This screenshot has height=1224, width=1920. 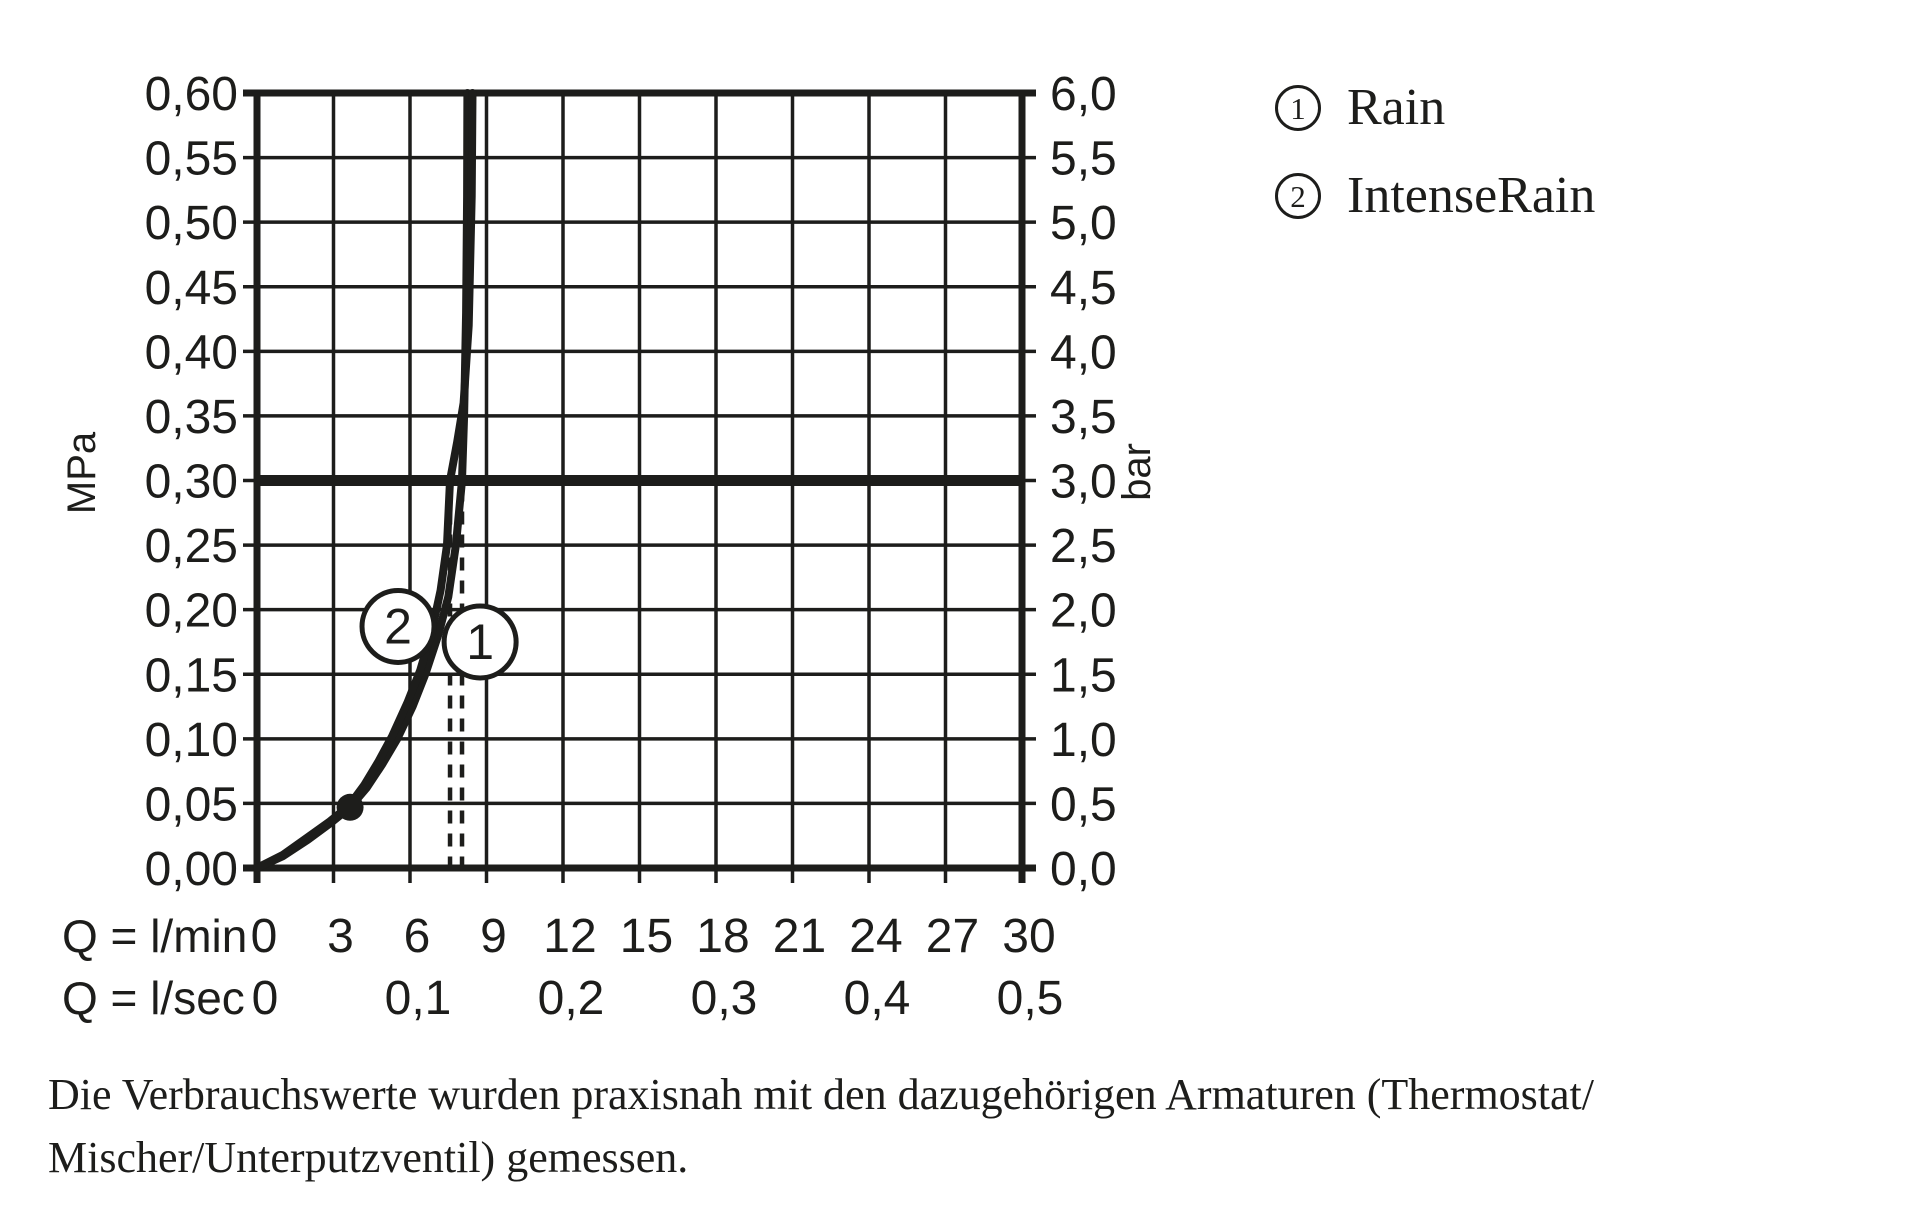 What do you see at coordinates (1083, 804) in the screenshot?
I see `y-right-tick-label: 0,5` at bounding box center [1083, 804].